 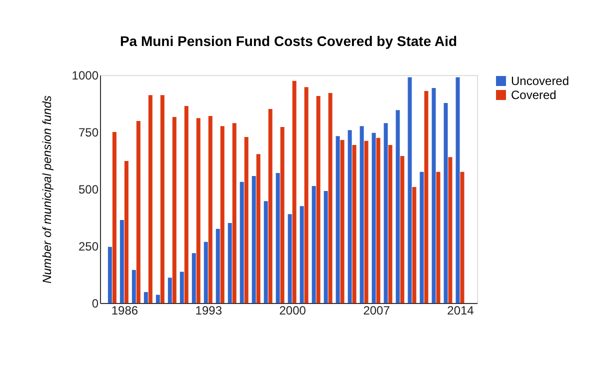 What do you see at coordinates (208, 311) in the screenshot?
I see `x-tick-label: 1993` at bounding box center [208, 311].